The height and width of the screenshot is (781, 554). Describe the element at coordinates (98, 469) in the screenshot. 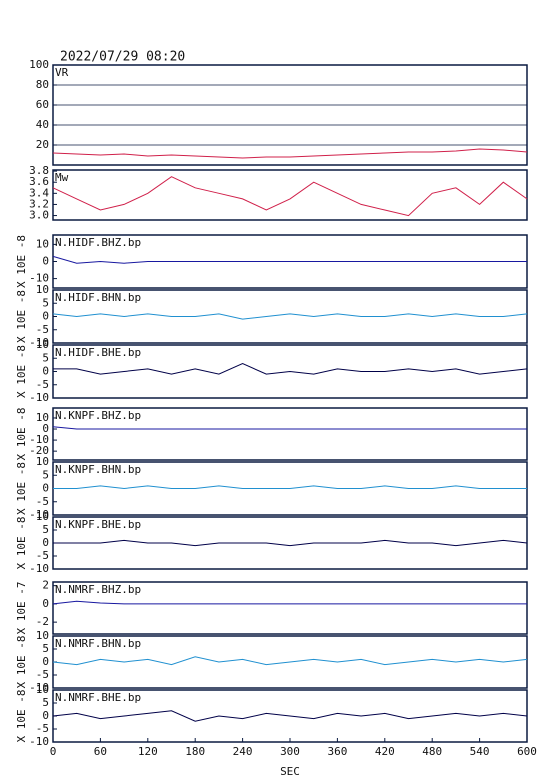

I see `panel-label: N.KNPF.BHN.bp` at that location.